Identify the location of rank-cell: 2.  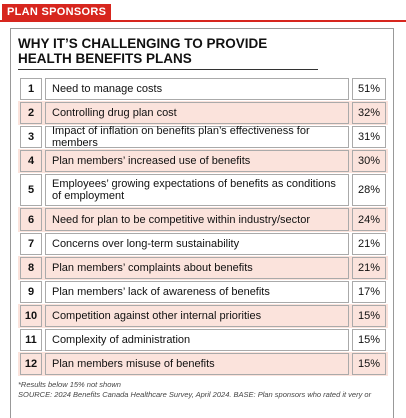
(31, 113).